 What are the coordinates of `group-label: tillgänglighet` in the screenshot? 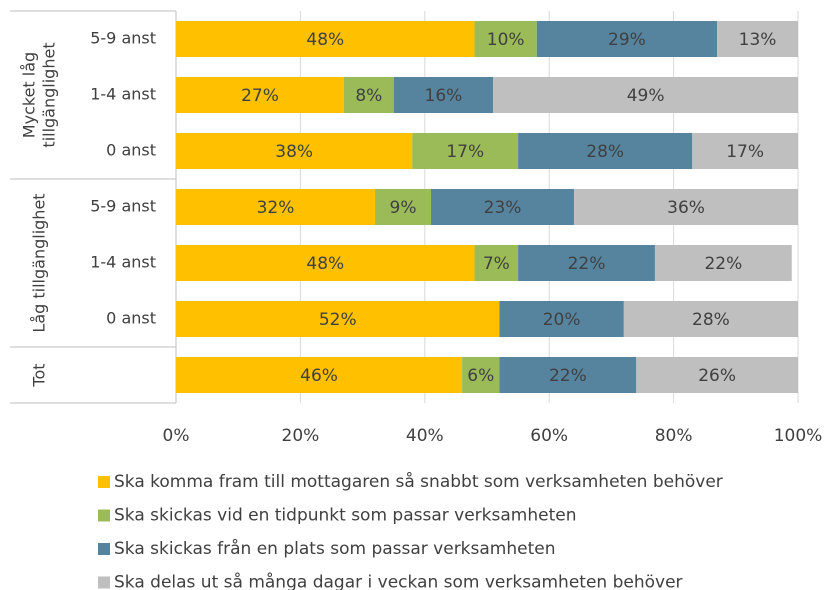 It's located at (49, 94).